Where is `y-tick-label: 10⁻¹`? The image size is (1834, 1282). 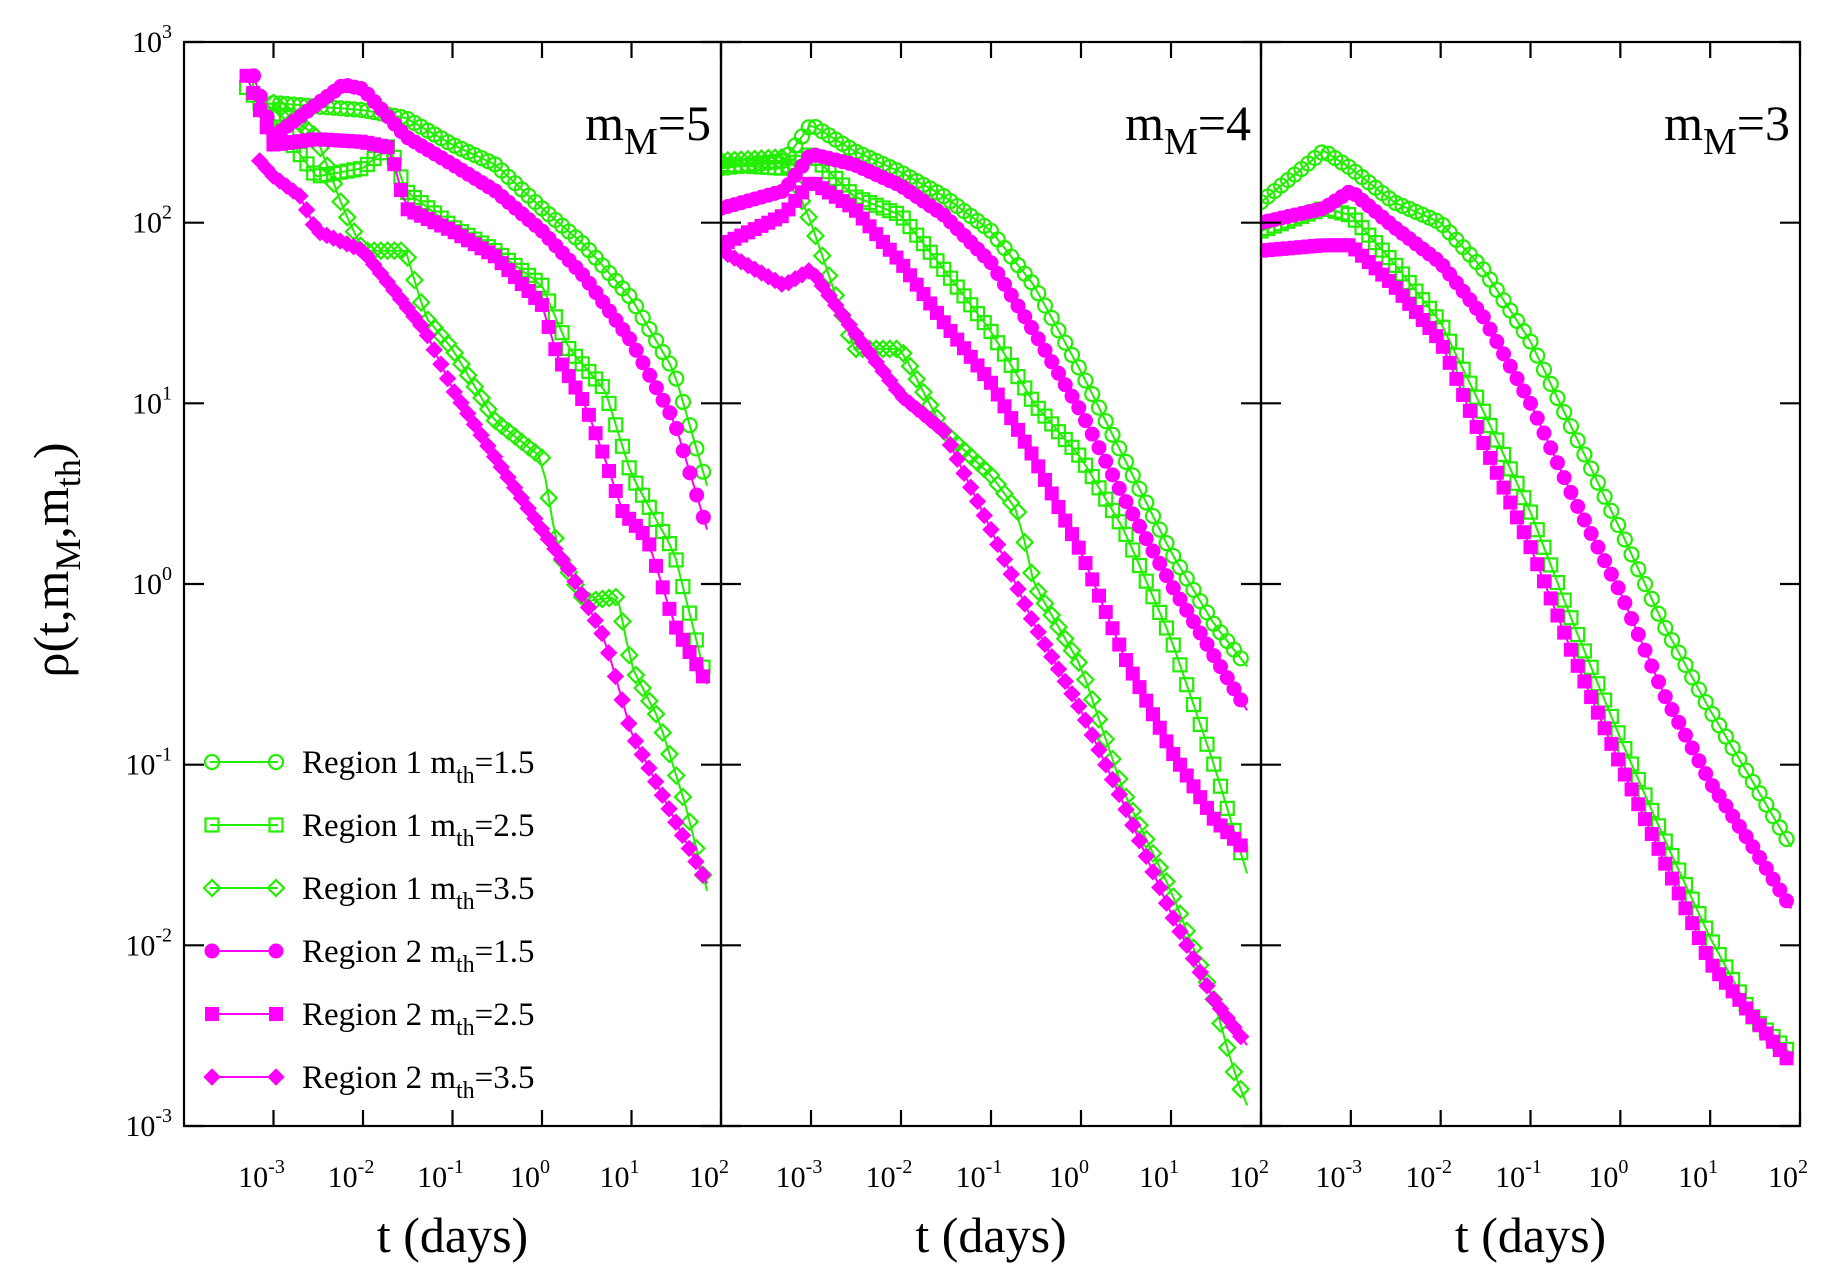 y-tick-label: 10⁻¹ is located at coordinates (148, 763).